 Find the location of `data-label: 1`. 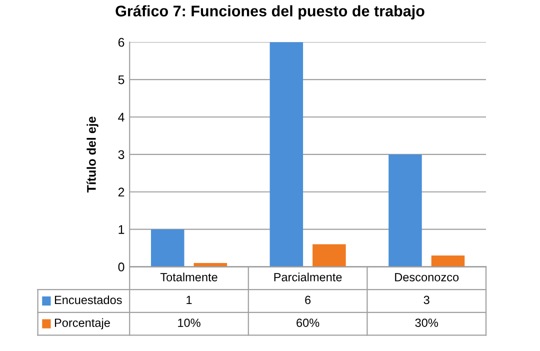

data-label: 1 is located at coordinates (189, 300).